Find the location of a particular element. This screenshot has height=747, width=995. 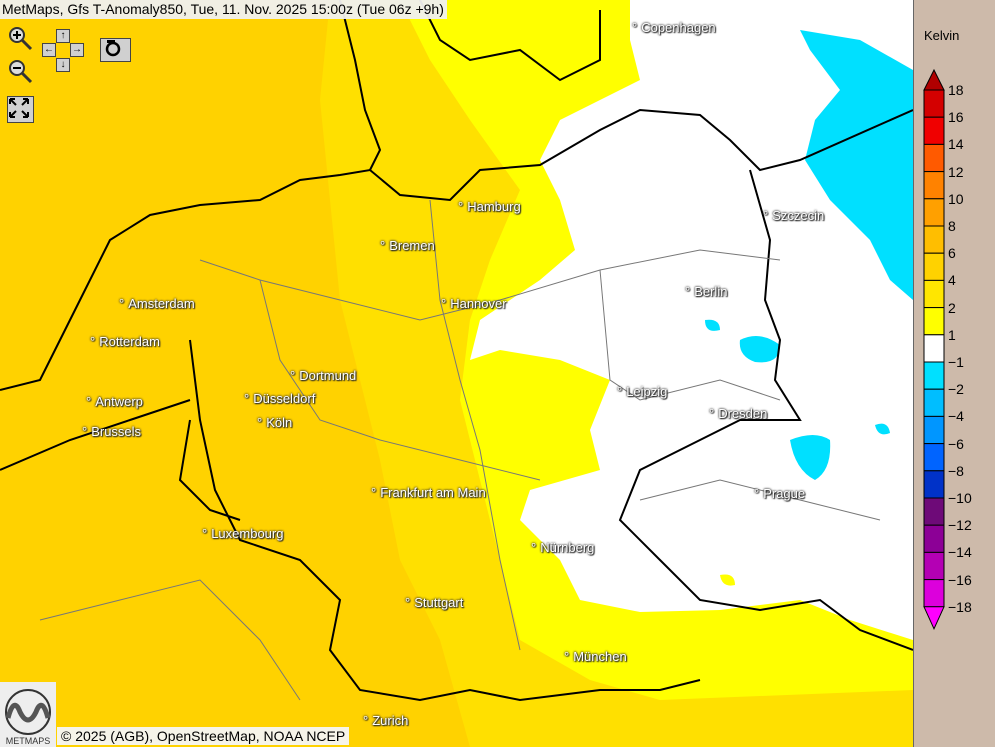

legend-label: 1 is located at coordinates (952, 334).